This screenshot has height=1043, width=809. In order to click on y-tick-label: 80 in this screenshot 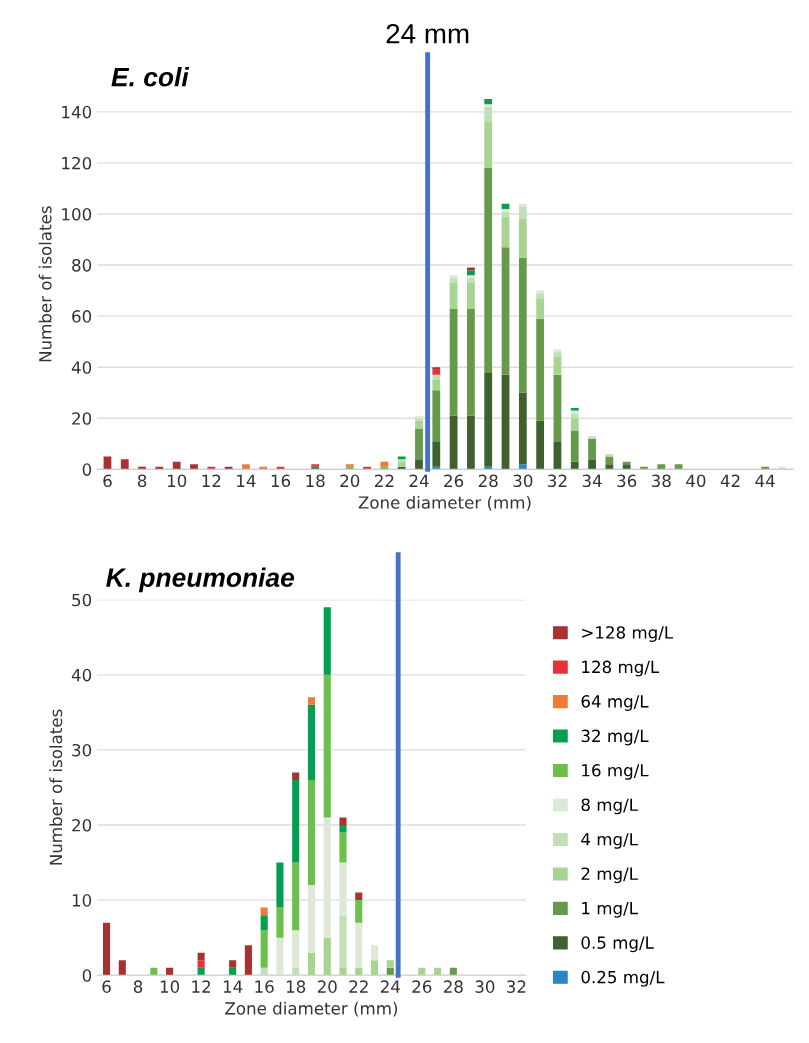, I will do `click(82, 265)`.